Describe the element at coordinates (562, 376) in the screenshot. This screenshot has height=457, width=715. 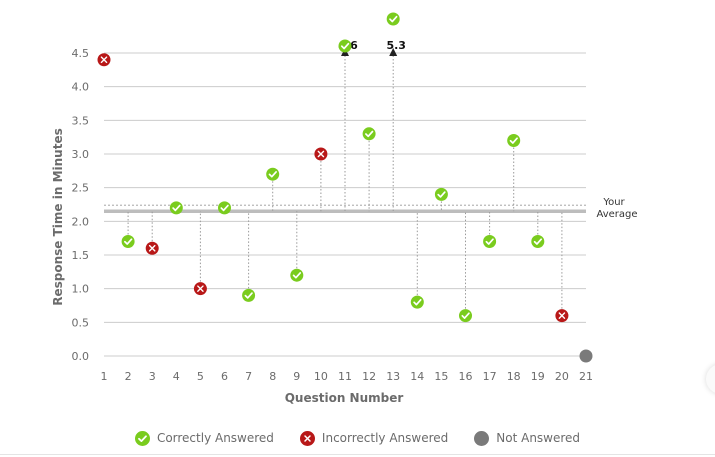
I see `x-tick-label: 20` at that location.